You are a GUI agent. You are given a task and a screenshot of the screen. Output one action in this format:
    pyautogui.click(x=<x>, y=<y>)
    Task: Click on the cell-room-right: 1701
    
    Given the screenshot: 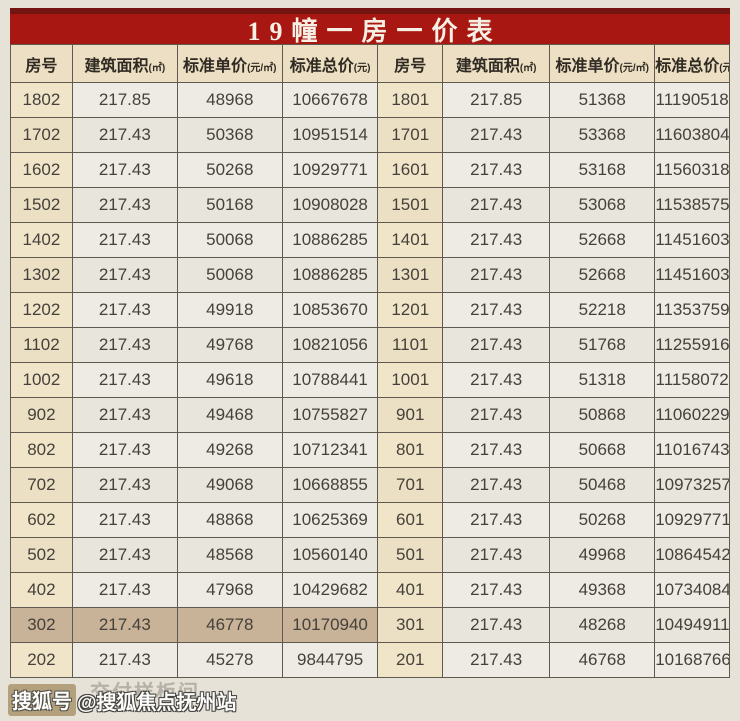 What is the action you would take?
    pyautogui.click(x=410, y=135)
    